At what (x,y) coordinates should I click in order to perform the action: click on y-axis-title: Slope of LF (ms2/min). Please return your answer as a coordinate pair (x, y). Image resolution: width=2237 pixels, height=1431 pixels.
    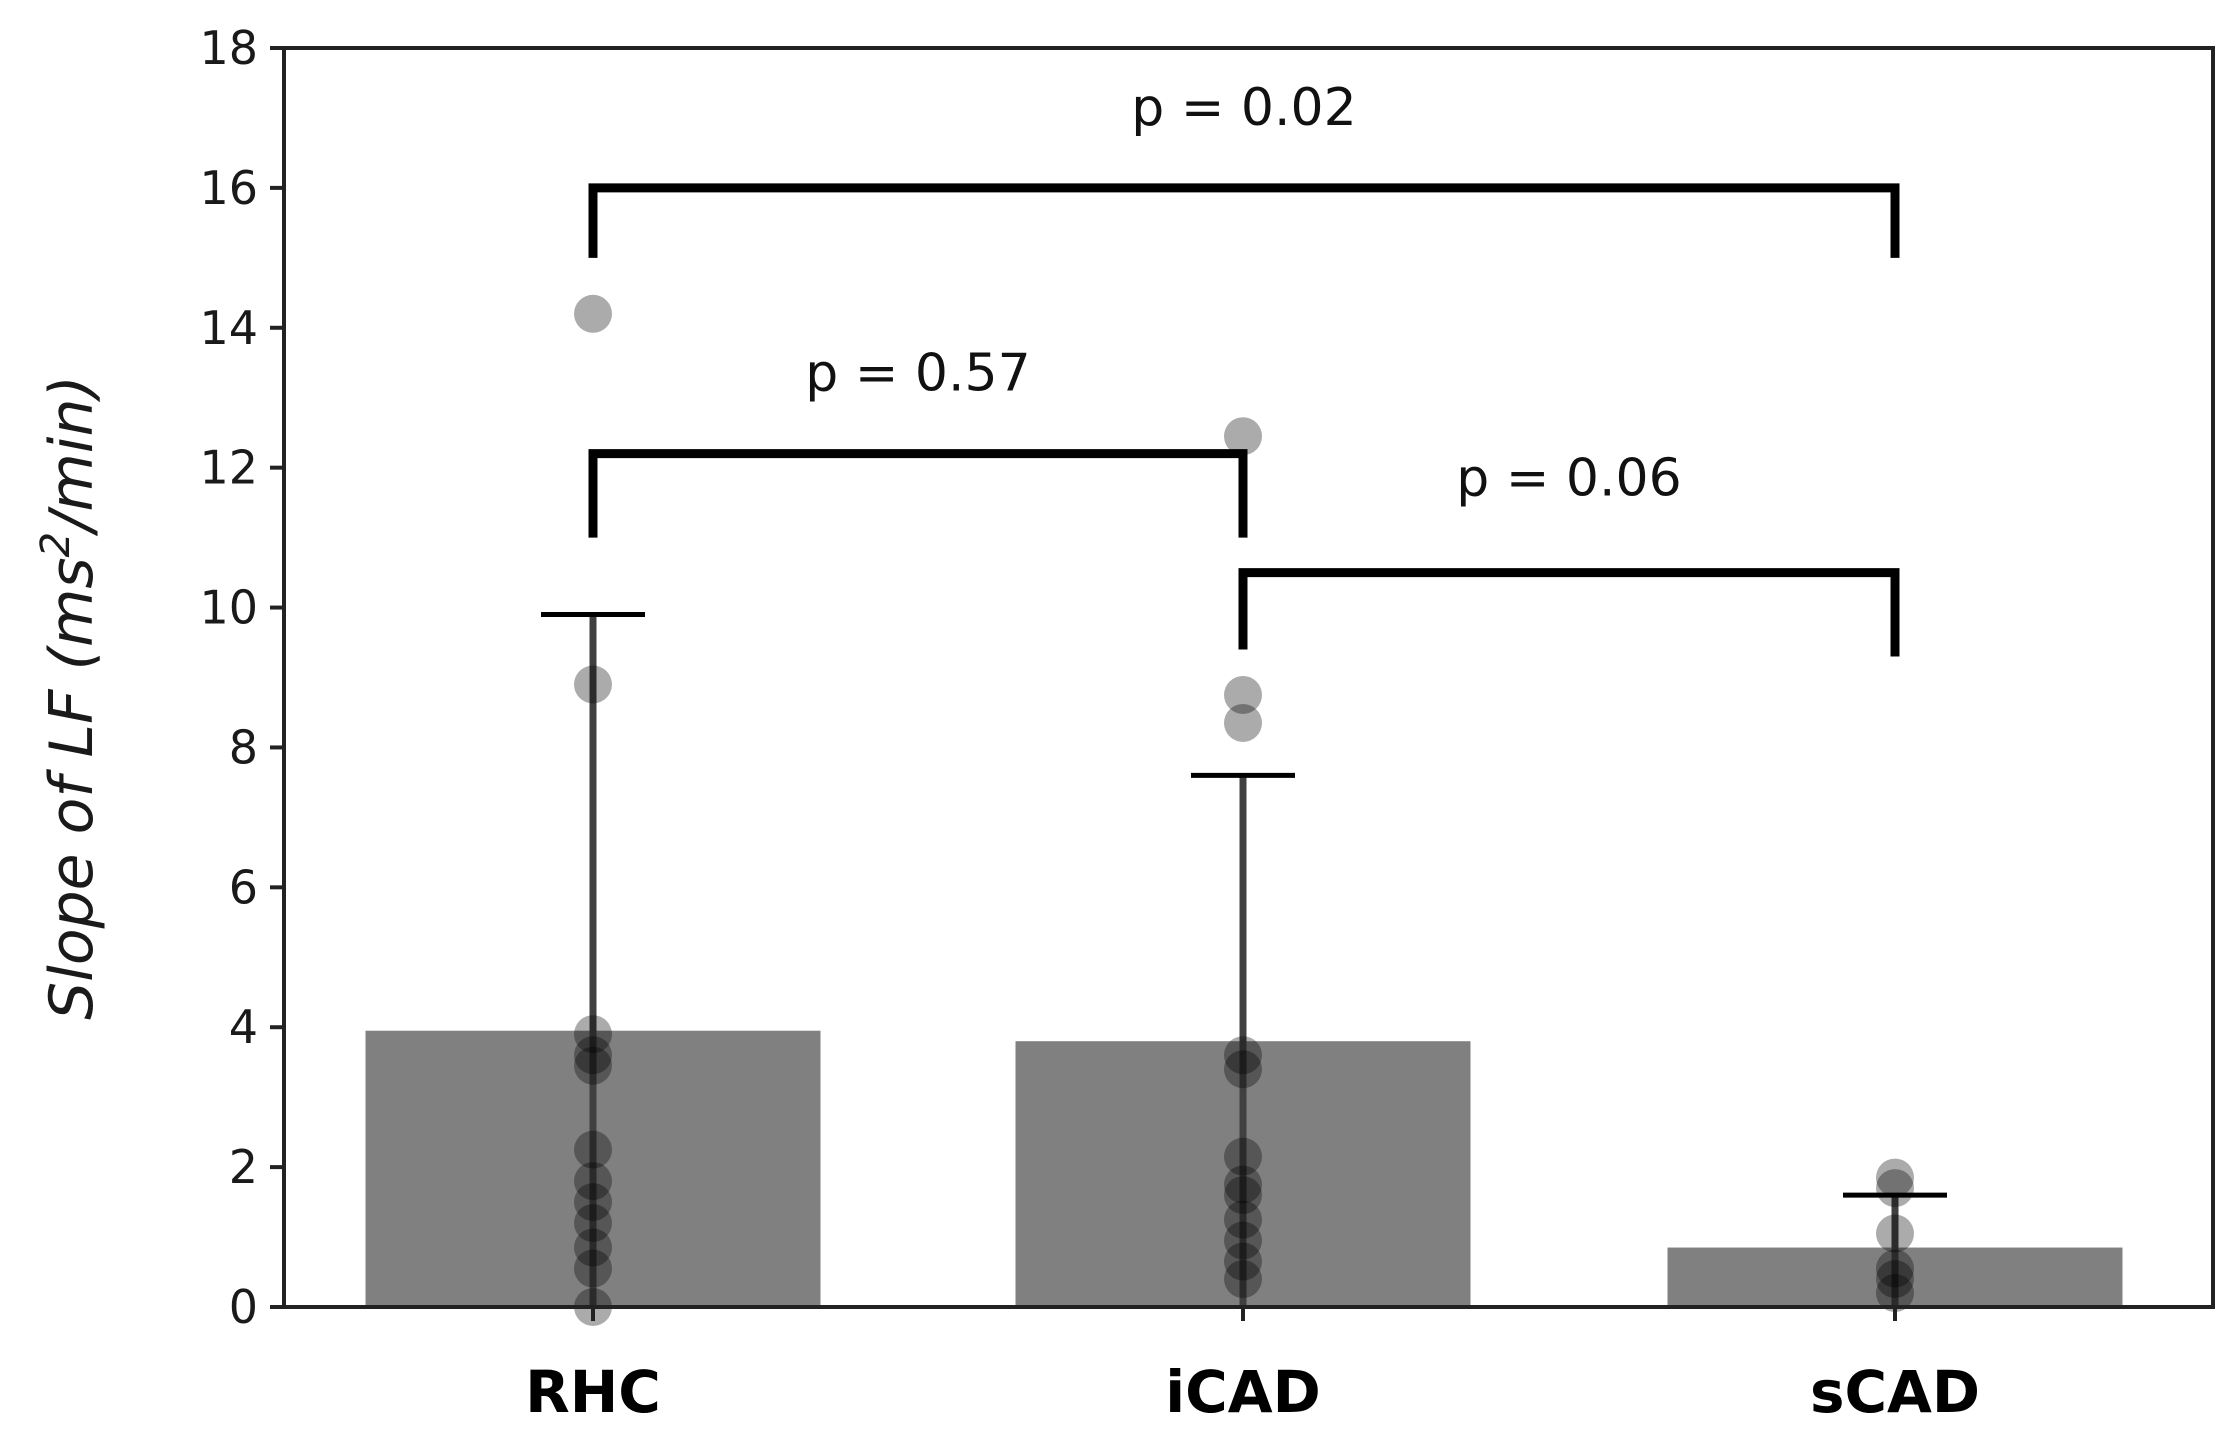
    Looking at the image, I should click on (70, 697).